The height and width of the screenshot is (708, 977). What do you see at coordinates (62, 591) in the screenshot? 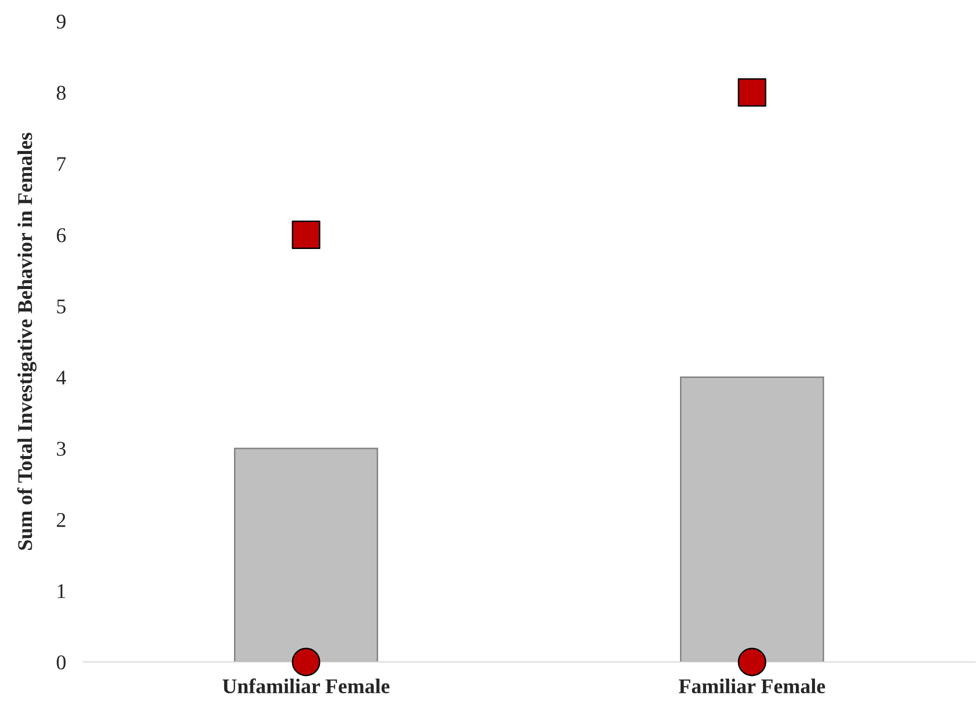
I see `y-tick-label: 1` at bounding box center [62, 591].